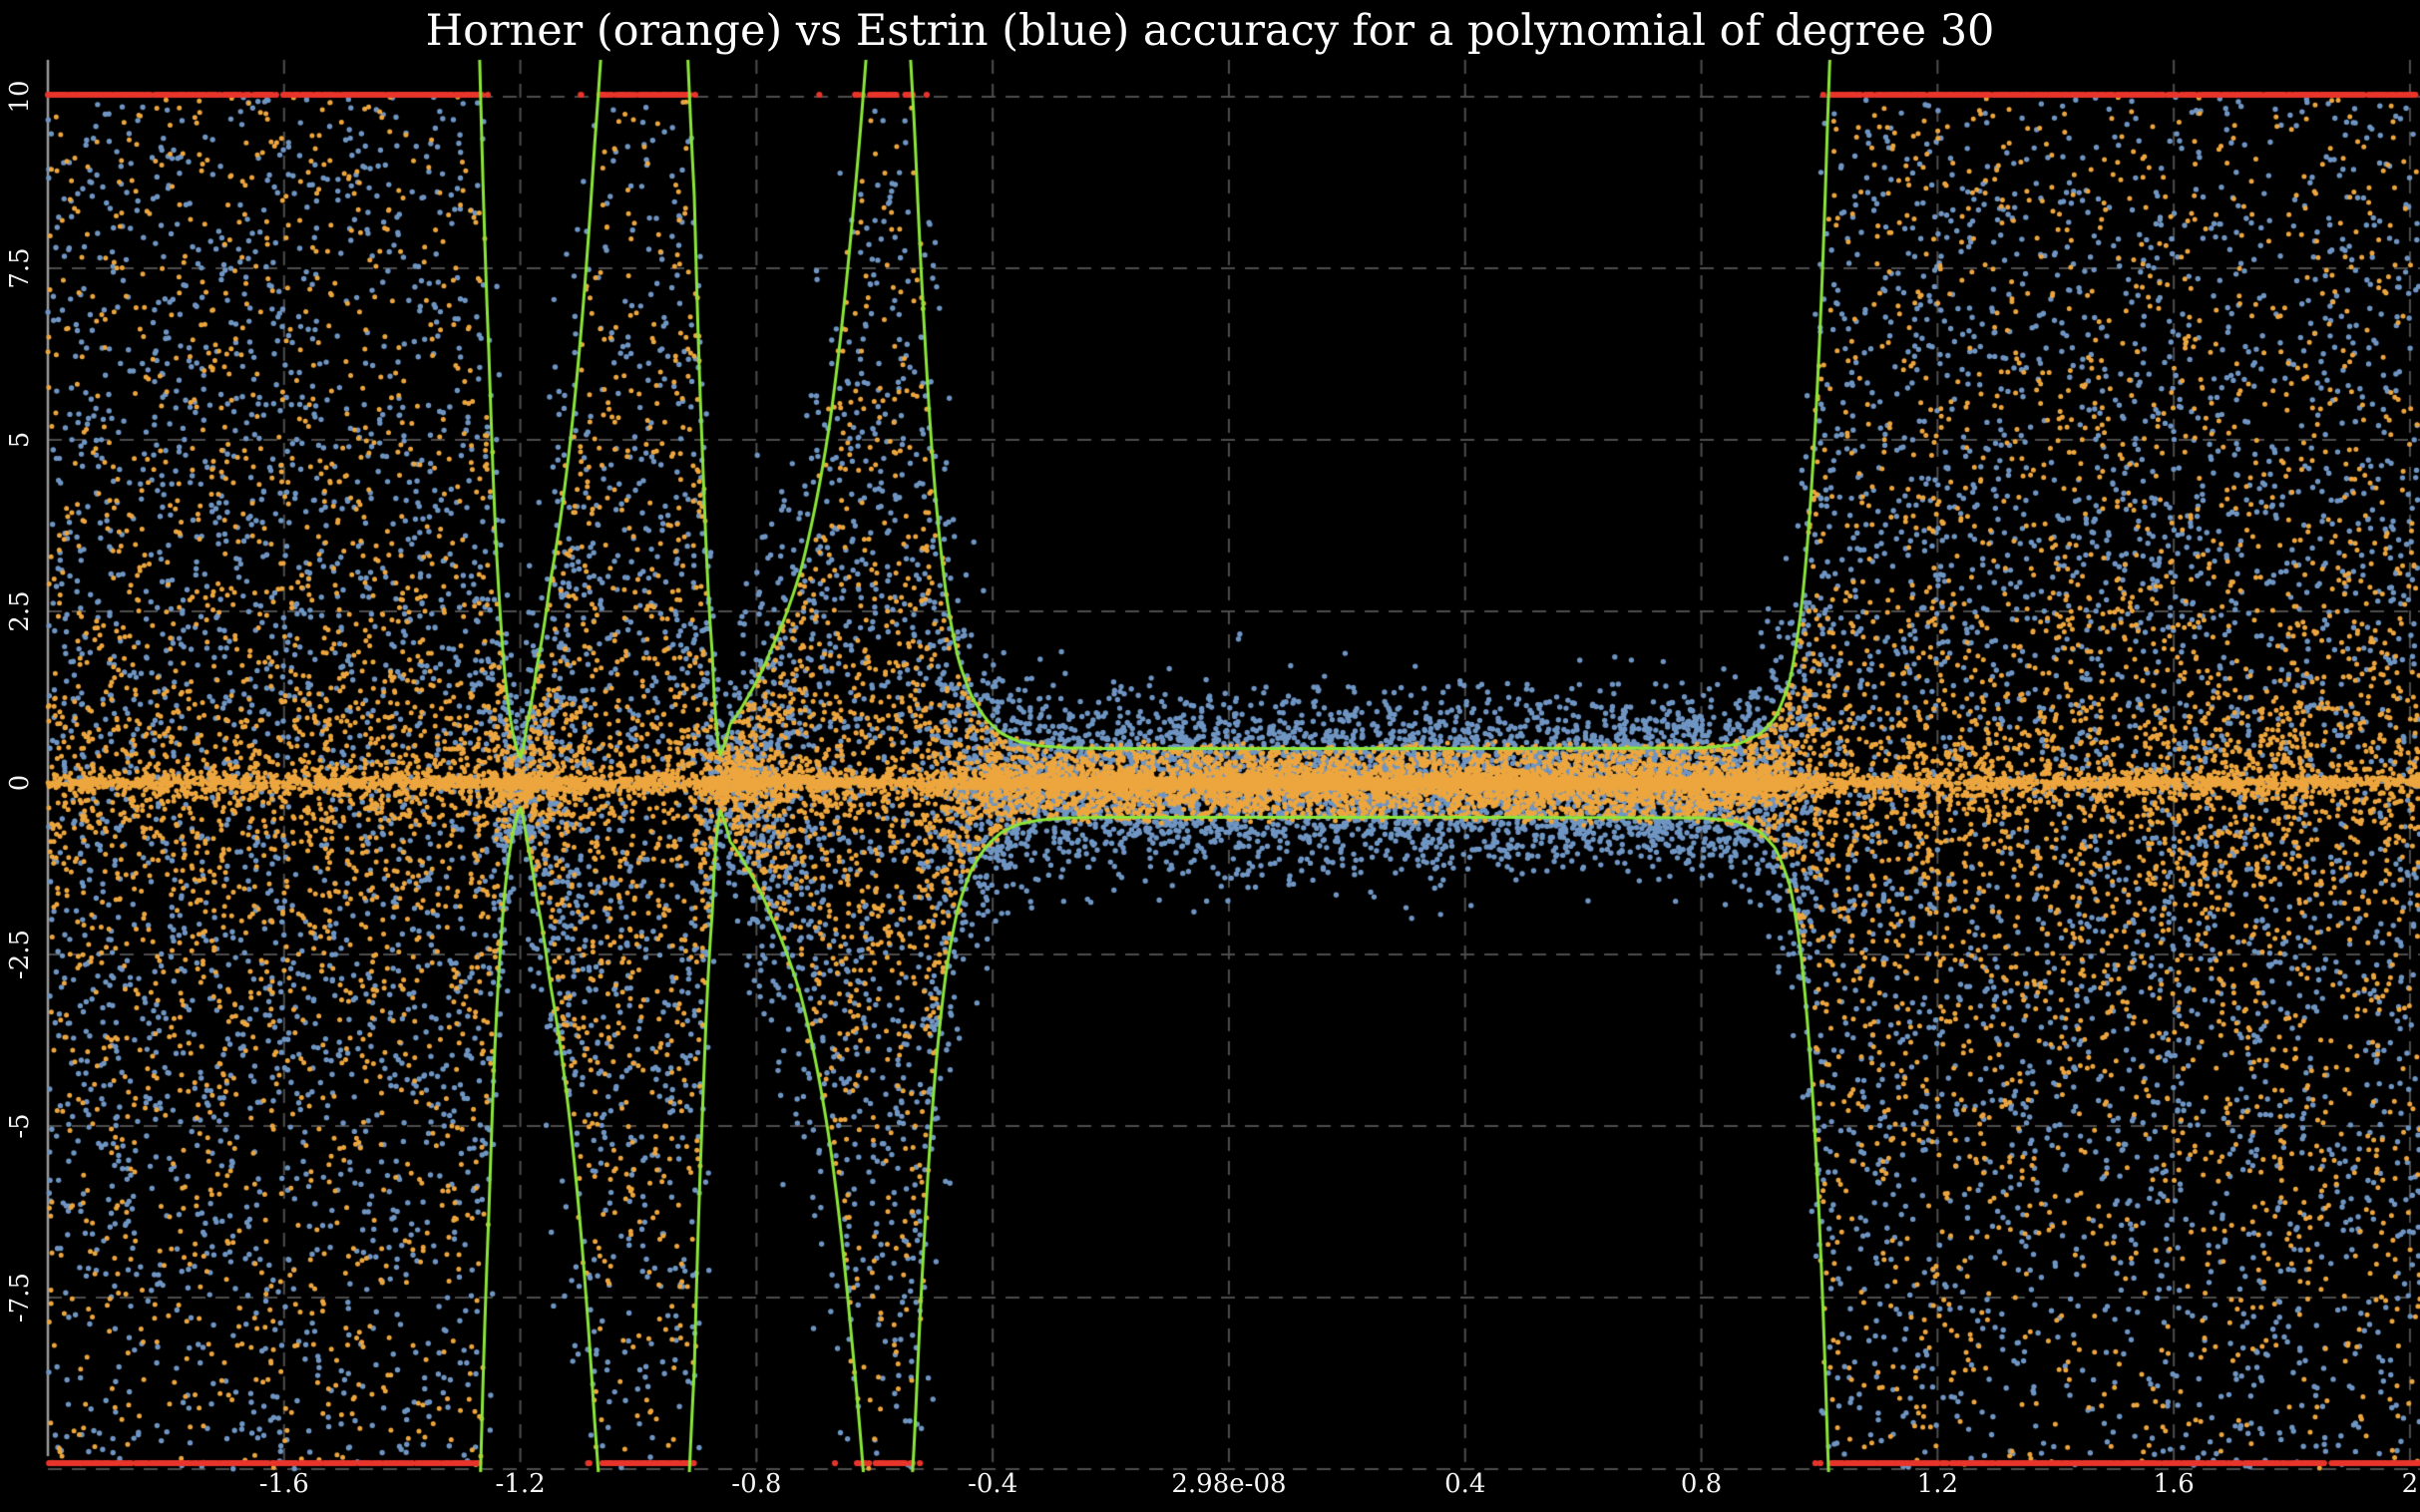 This screenshot has width=2420, height=1512. Describe the element at coordinates (1229, 1484) in the screenshot. I see `x-tick-label: 2.98e-08` at that location.